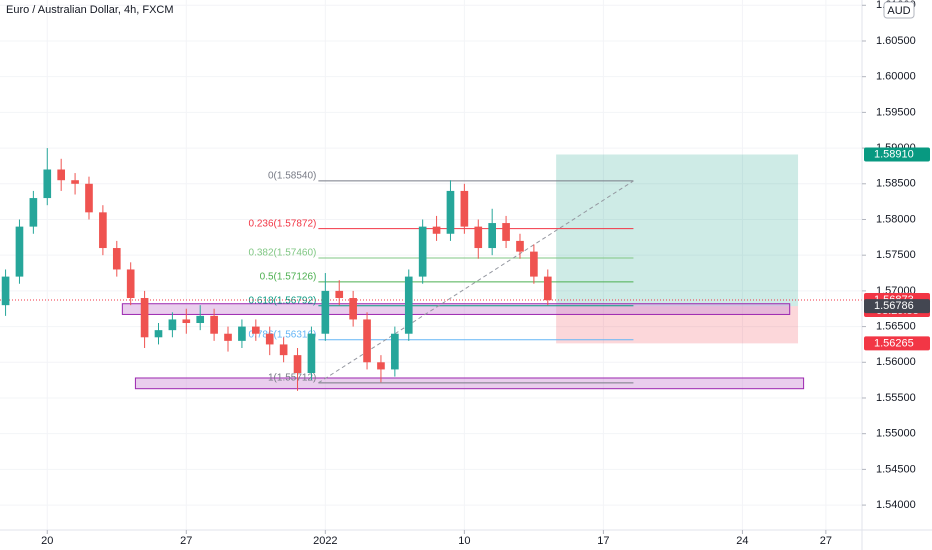 The image size is (932, 550). I want to click on zone, so click(456, 309).